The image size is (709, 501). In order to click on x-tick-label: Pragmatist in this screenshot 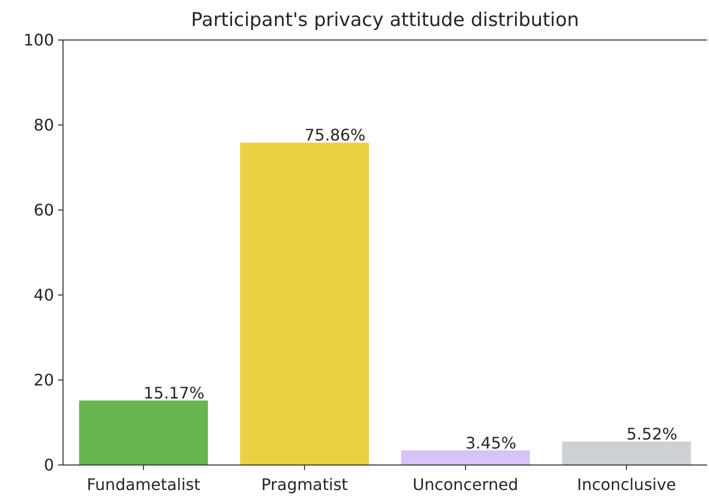, I will do `click(304, 484)`.